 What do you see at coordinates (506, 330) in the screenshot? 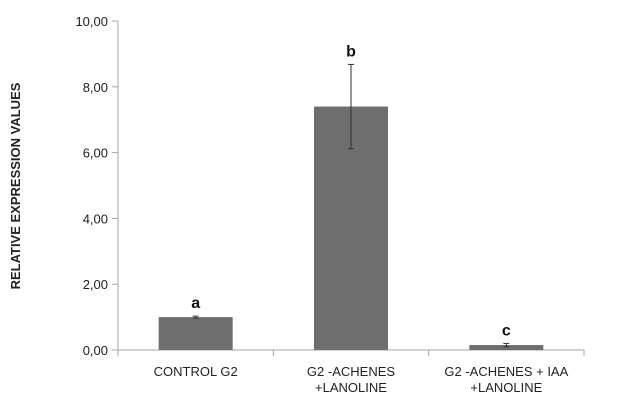
I see `significance-label: c` at bounding box center [506, 330].